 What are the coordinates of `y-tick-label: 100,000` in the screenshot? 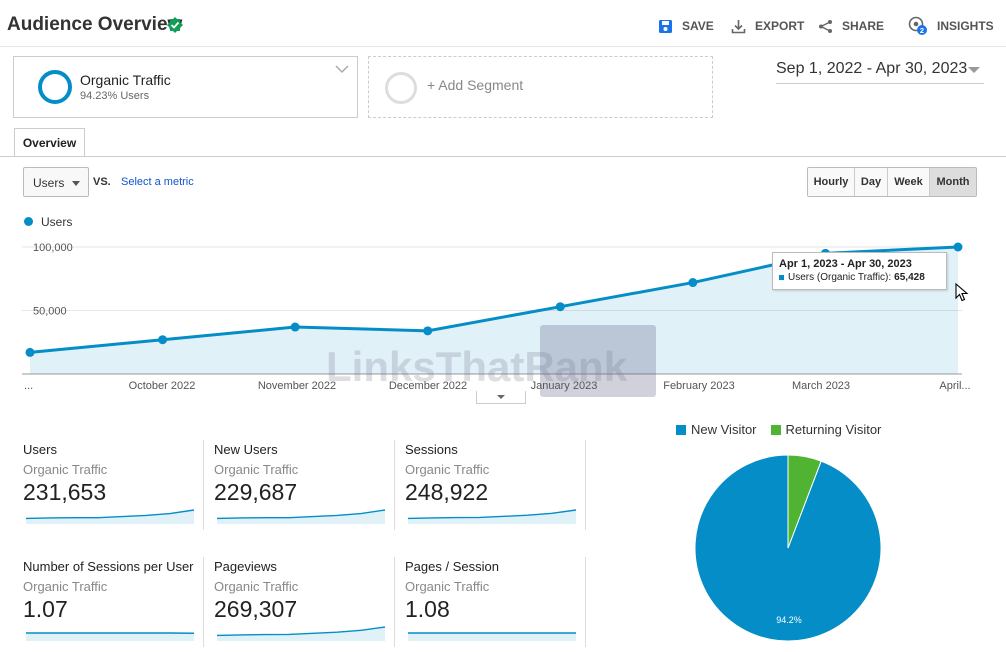 It's located at (53, 248).